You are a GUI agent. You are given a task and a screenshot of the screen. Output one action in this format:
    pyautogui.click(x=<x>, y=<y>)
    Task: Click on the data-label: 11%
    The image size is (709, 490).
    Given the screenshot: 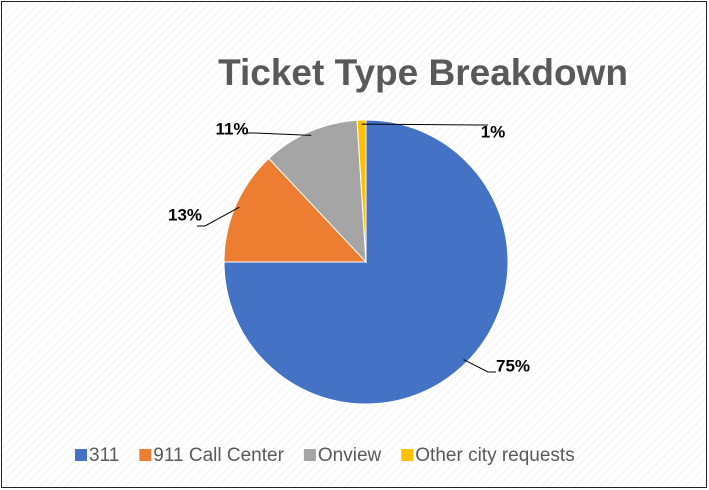 What is the action you would take?
    pyautogui.click(x=231, y=128)
    